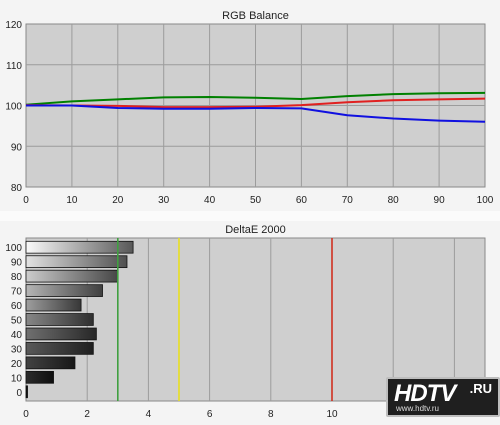 The image size is (500, 425). I want to click on watermark-tld-text: .RU, so click(480, 388).